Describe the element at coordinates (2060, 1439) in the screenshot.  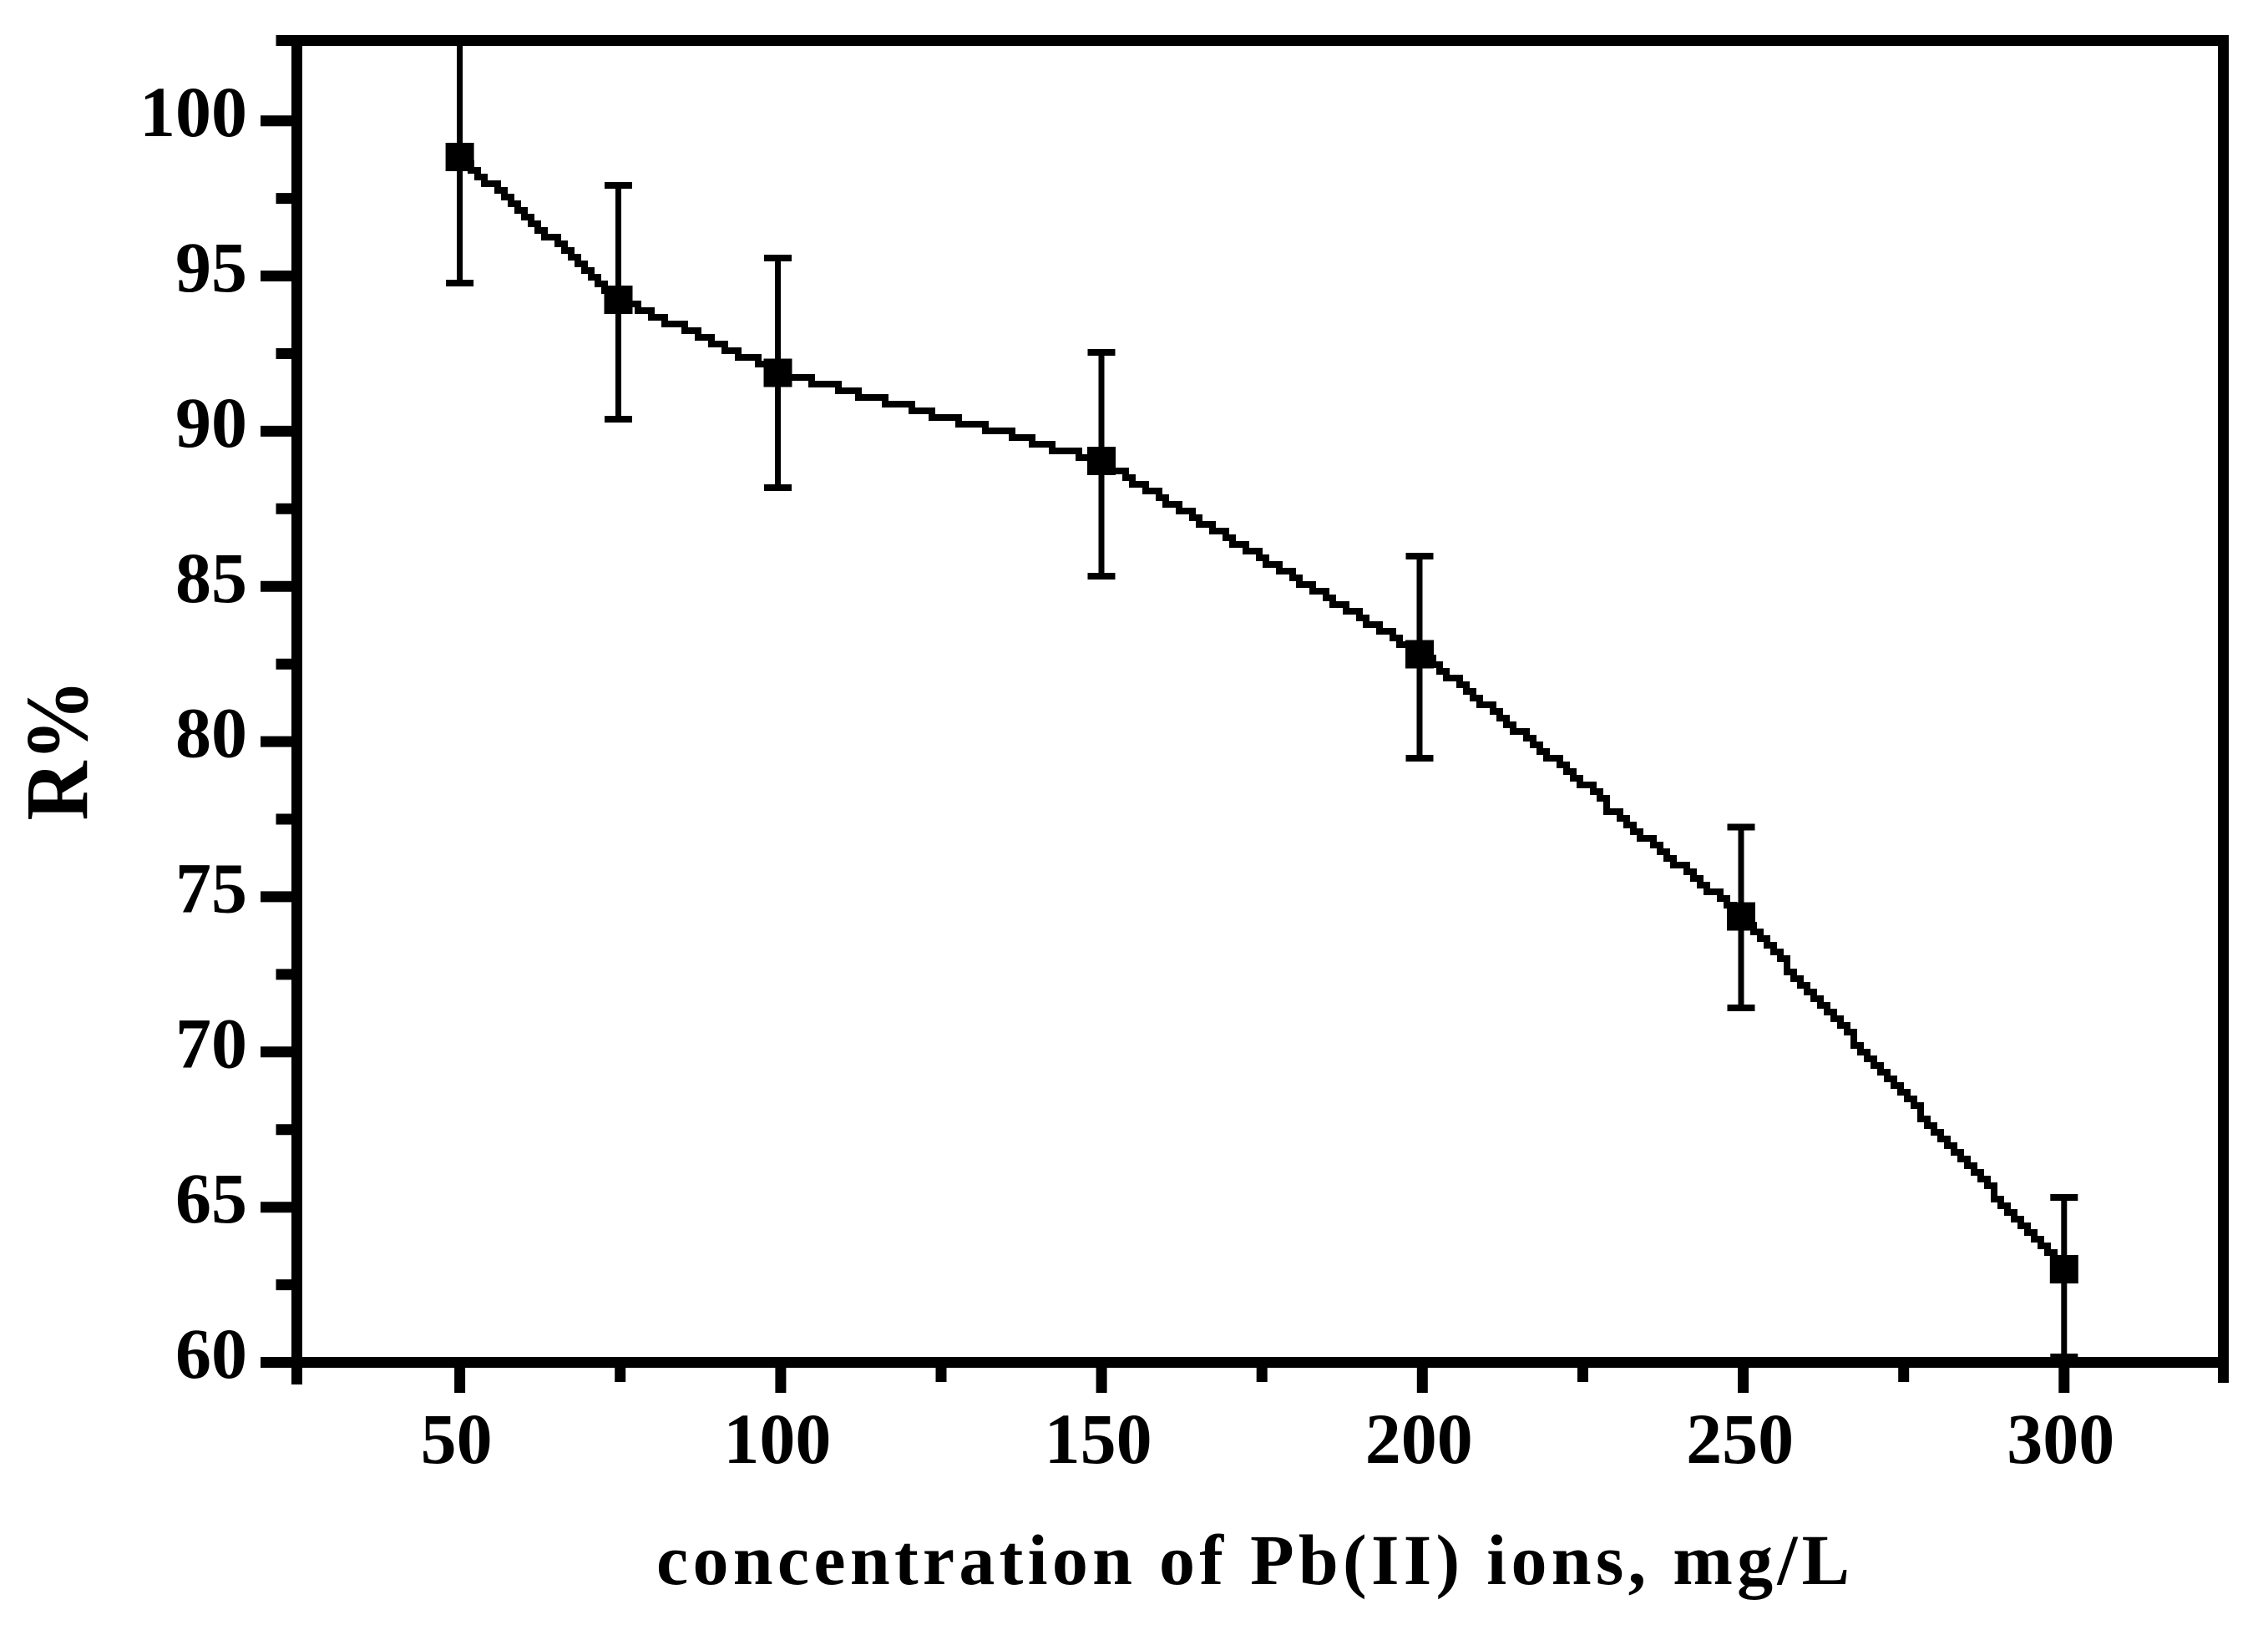
I see `svg-text: 300` at that location.